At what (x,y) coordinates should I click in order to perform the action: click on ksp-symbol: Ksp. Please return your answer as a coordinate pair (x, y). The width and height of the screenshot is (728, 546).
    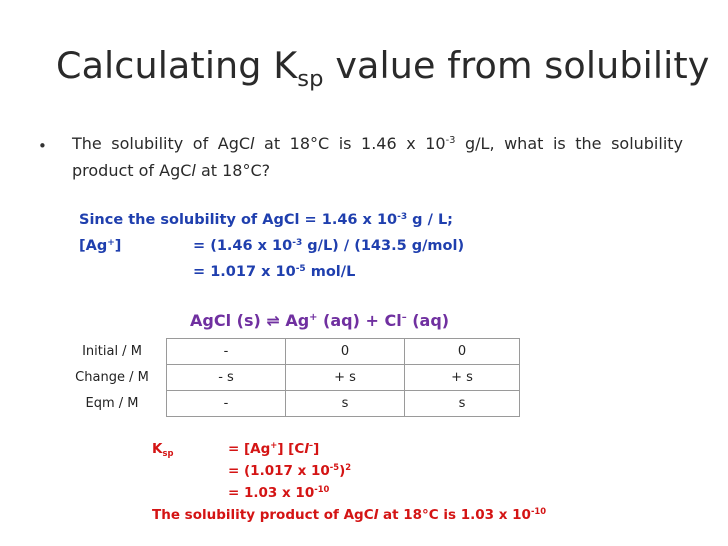
    Looking at the image, I should click on (163, 449).